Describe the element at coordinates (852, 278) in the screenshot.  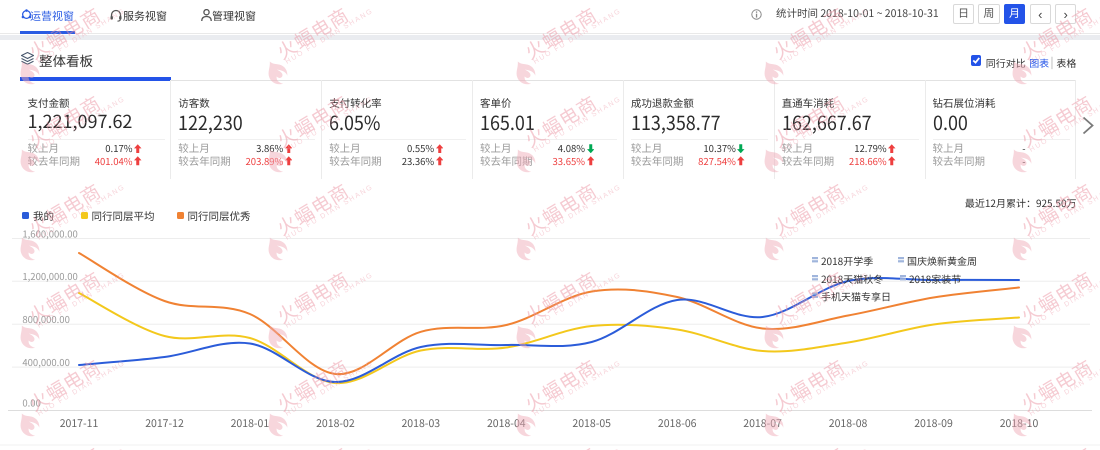
I see `svg-text: 2018天猫秋冬` at that location.